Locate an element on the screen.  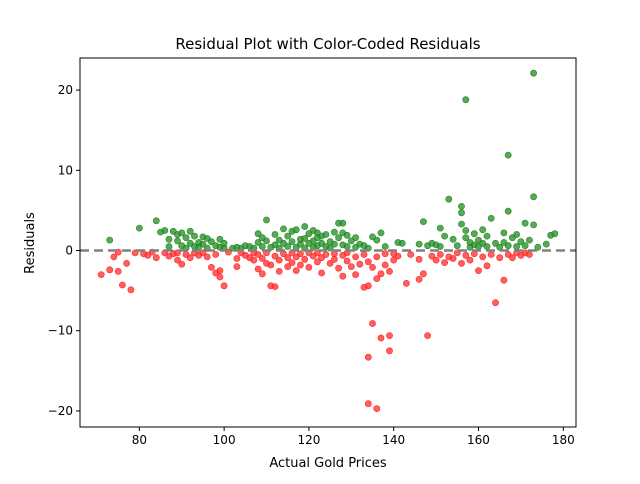
x-tick-label: 180 is located at coordinates (563, 440).